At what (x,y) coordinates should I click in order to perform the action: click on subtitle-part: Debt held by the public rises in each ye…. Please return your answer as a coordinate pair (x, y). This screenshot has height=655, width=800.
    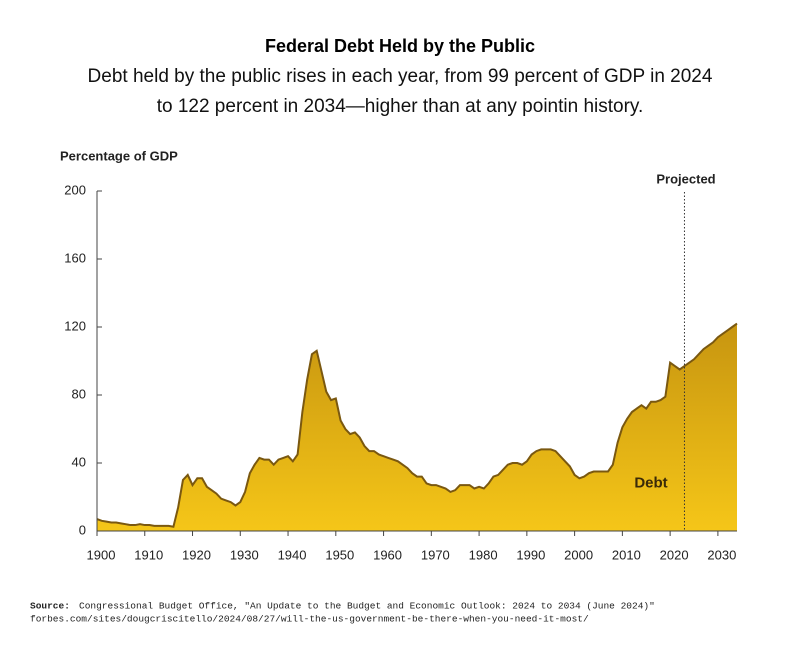
    Looking at the image, I should click on (288, 76).